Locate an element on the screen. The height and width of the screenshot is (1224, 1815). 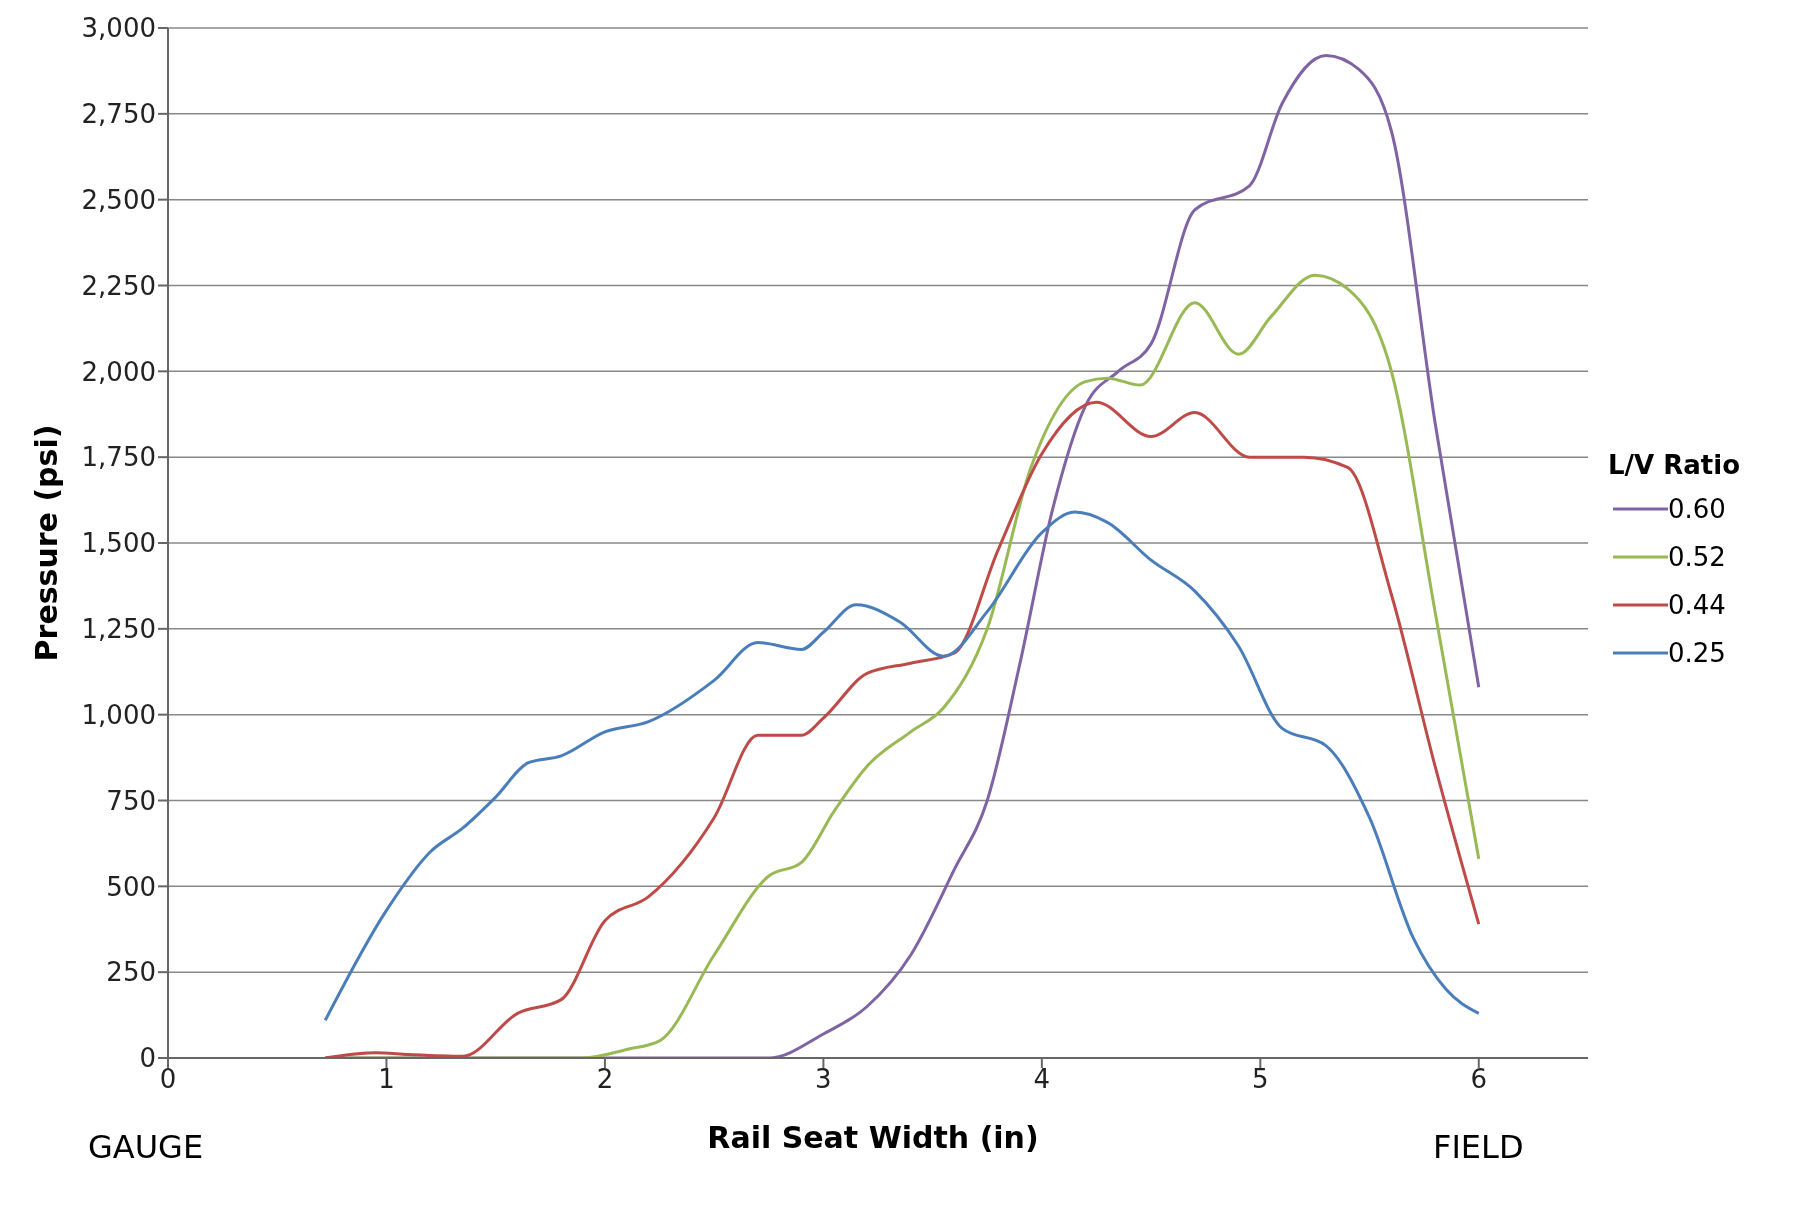
x-tick-label: 6 is located at coordinates (1479, 1079).